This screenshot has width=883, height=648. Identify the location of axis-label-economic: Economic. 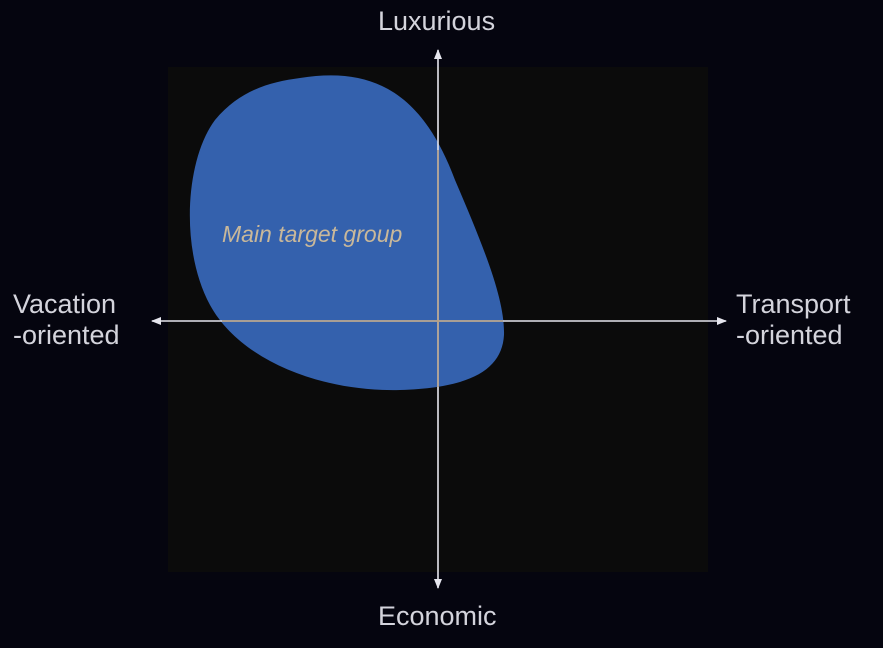
(437, 616).